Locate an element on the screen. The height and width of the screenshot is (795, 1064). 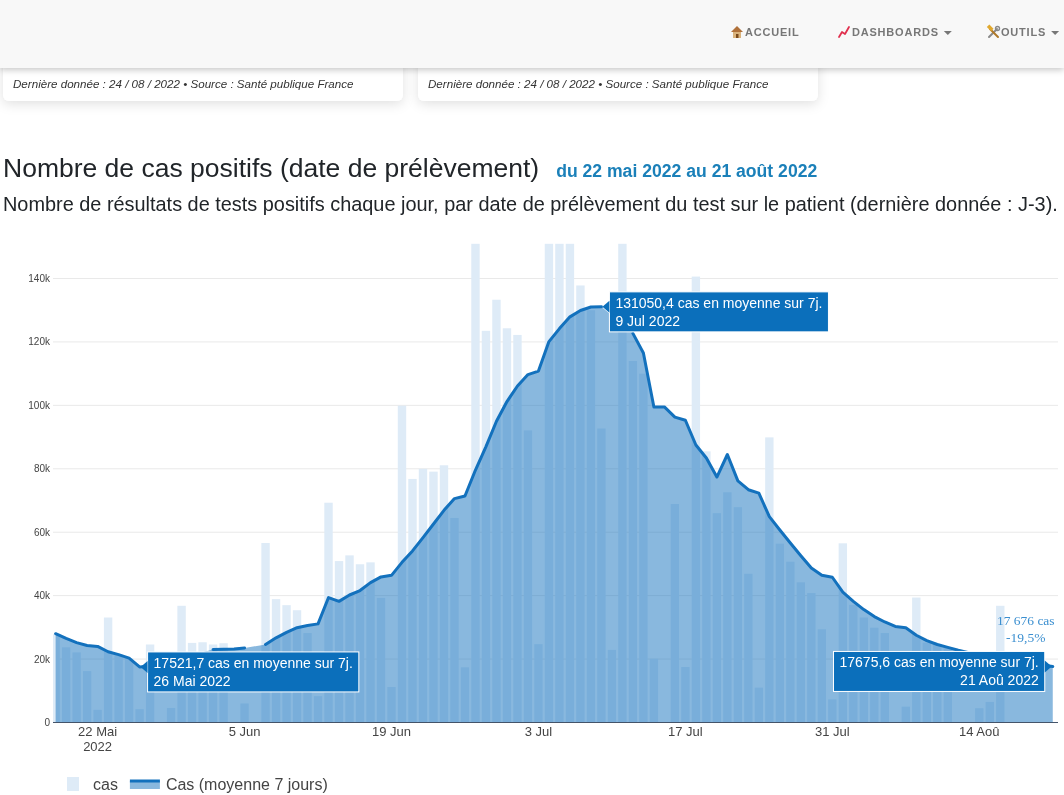
annotation: 17675,6 cas en moyenne sur 7j. 21 Aoû 2022 is located at coordinates (939, 671).